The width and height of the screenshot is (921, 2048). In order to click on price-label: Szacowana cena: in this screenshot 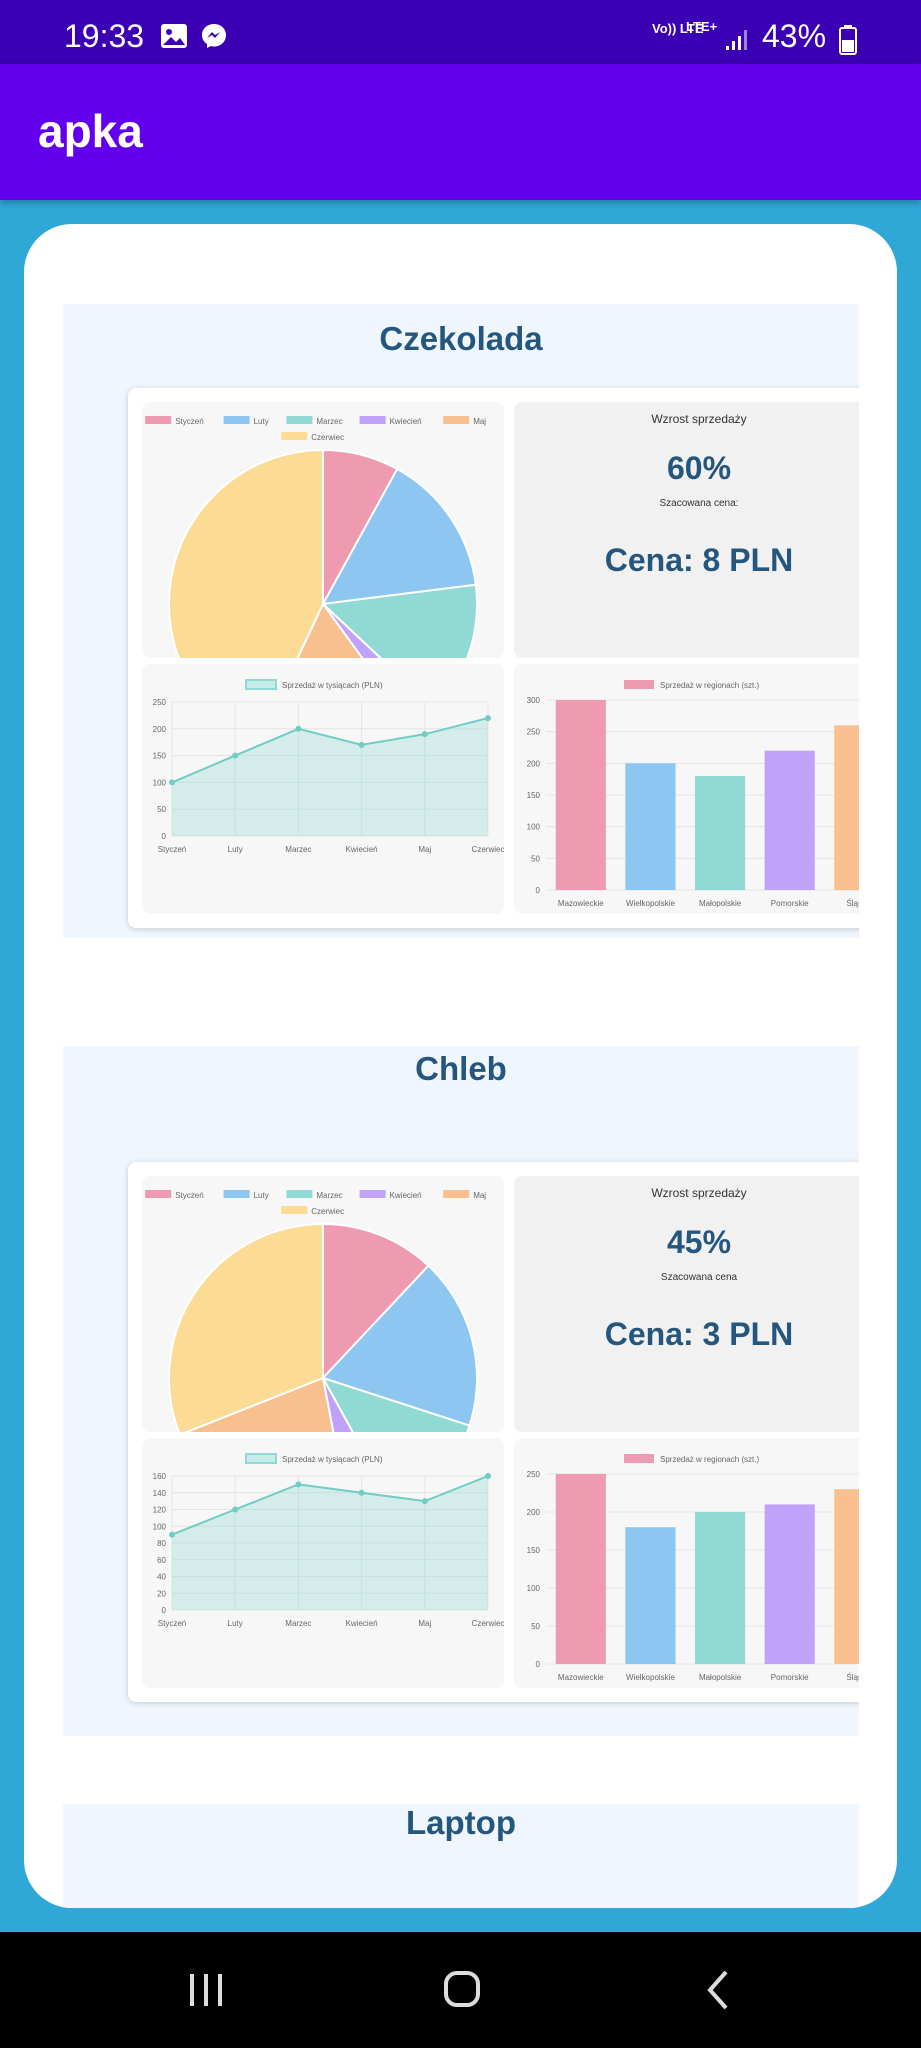, I will do `click(699, 503)`.